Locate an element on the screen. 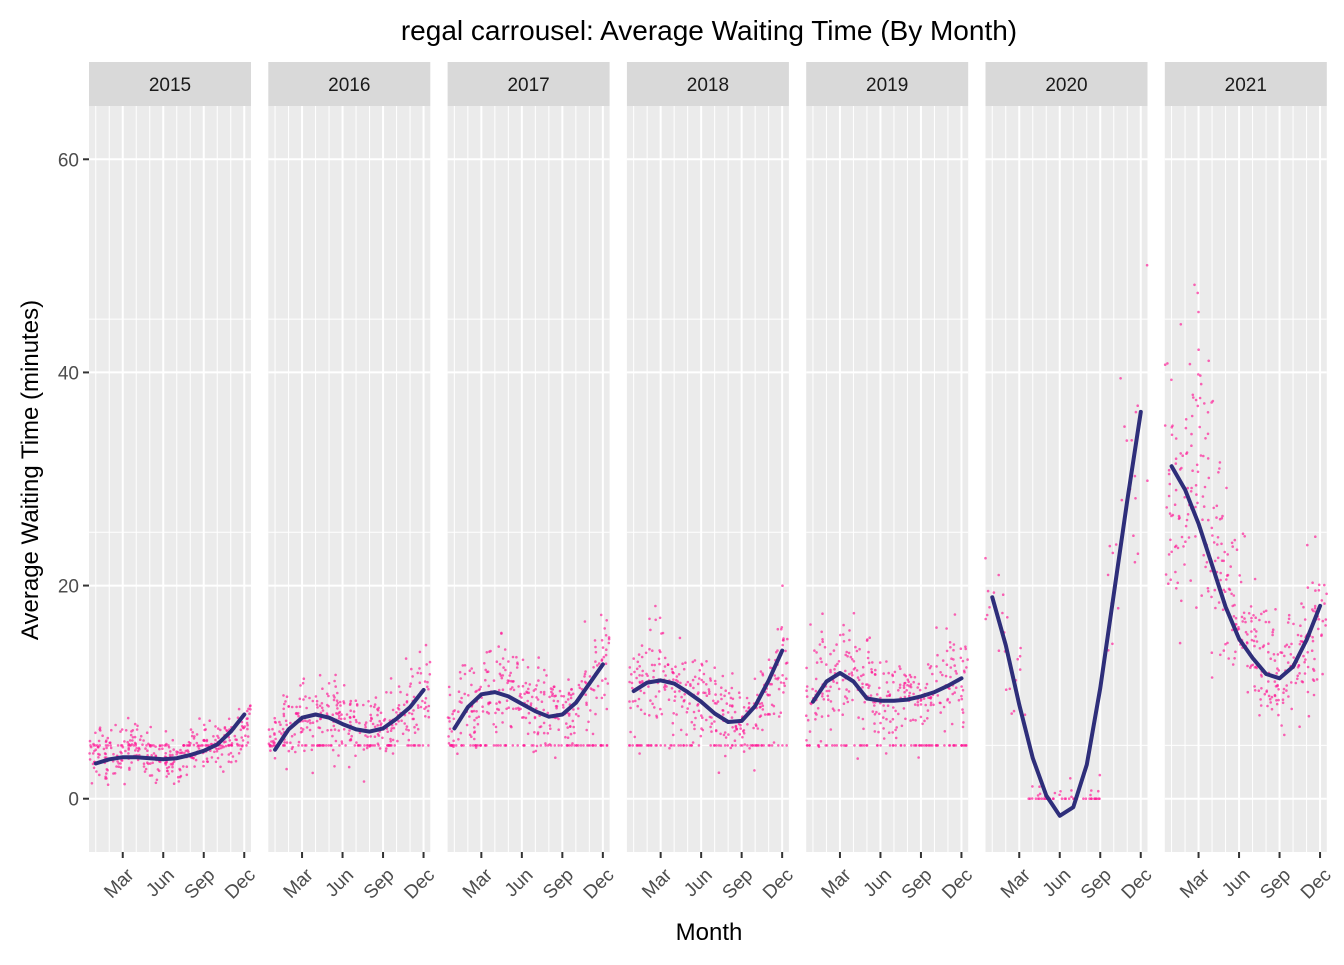 The height and width of the screenshot is (965, 1344). panel-background is located at coordinates (1245, 479).